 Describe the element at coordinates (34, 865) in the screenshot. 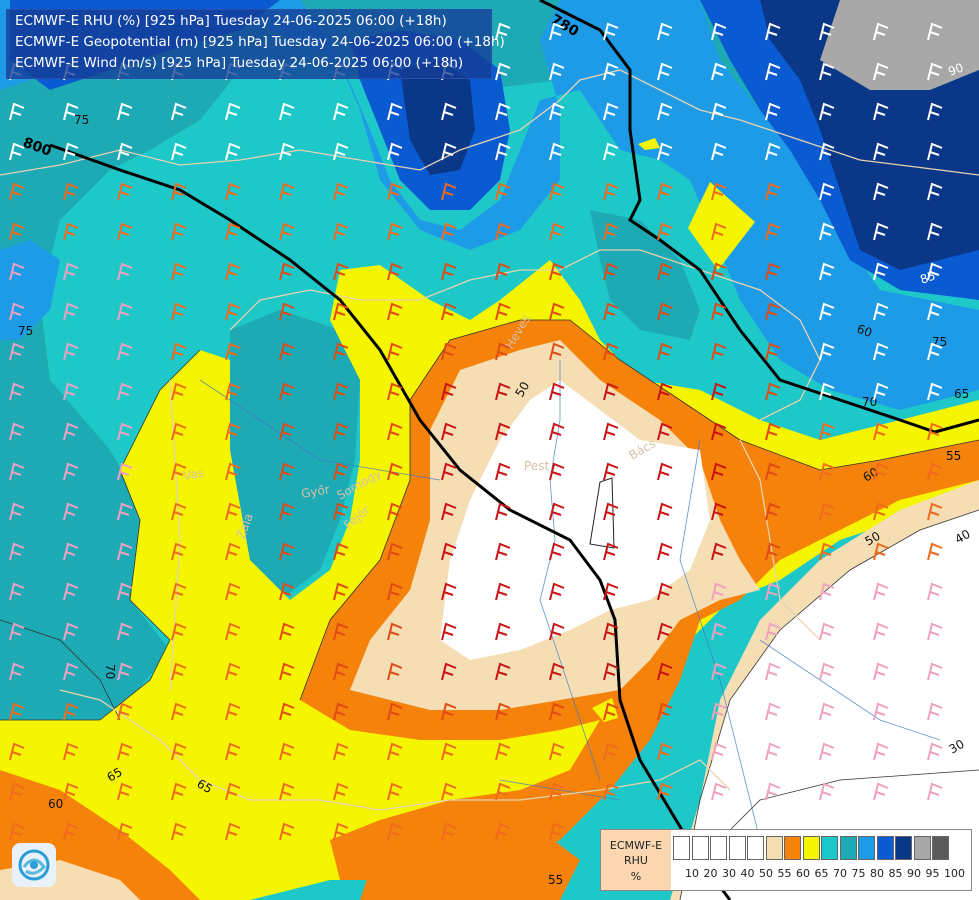

I see `logo-icon` at that location.